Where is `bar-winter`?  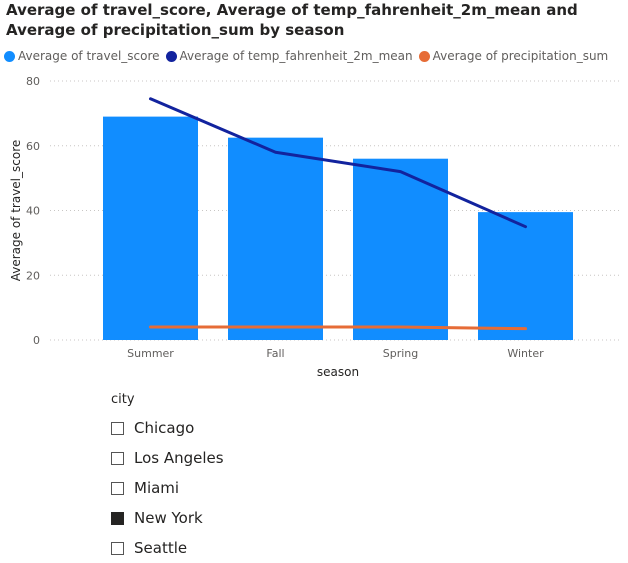
bar-winter is located at coordinates (525, 276).